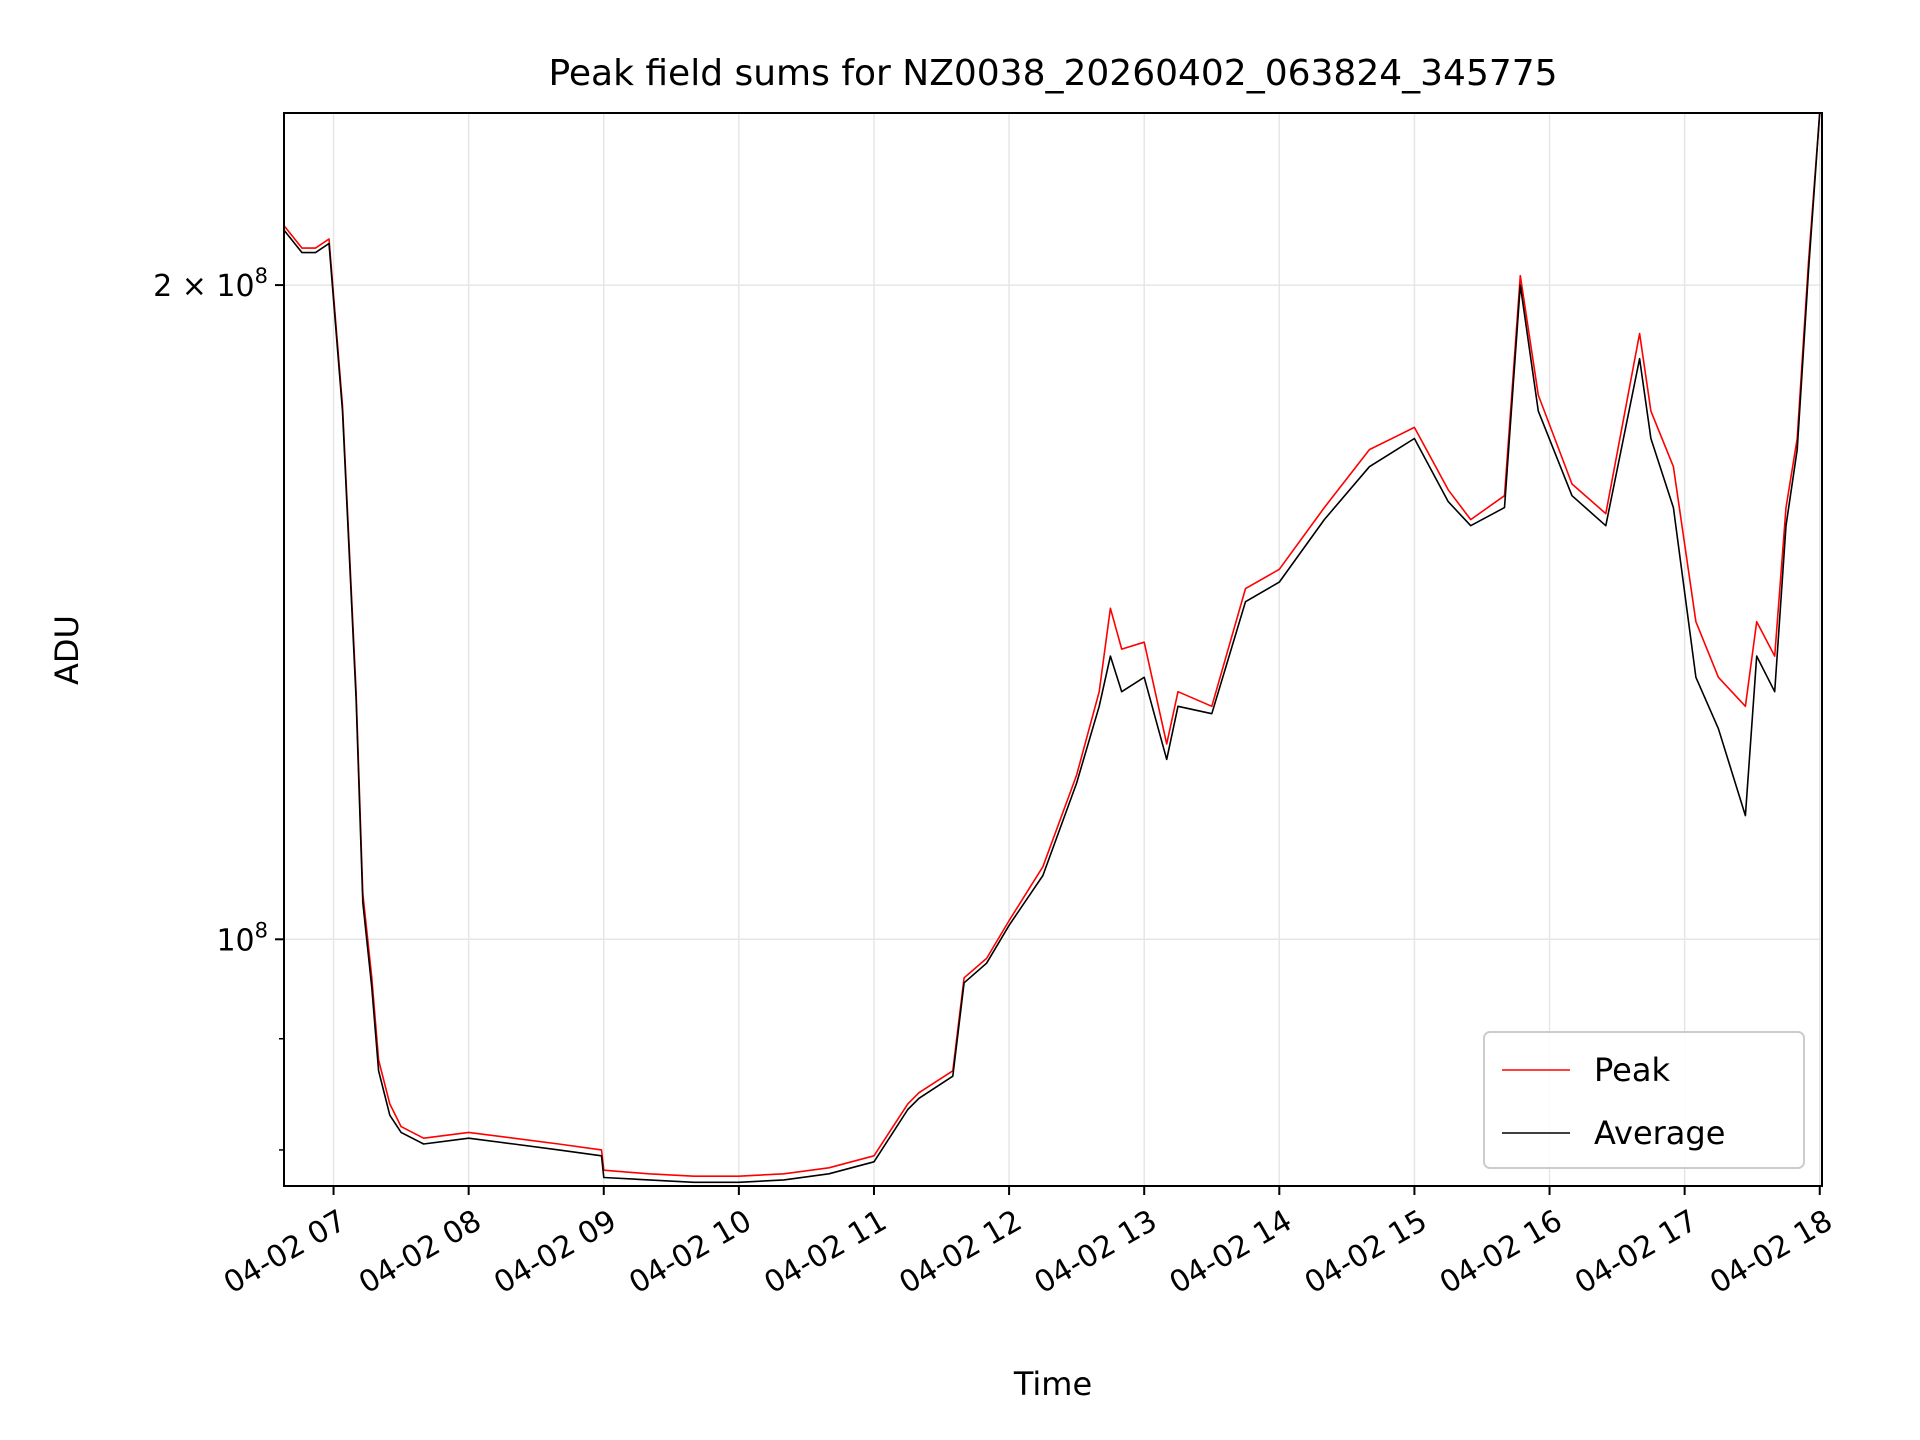 Image resolution: width=1920 pixels, height=1440 pixels. Describe the element at coordinates (203, 286) in the screenshot. I see `y-tick-label-base: 2 × 10` at that location.